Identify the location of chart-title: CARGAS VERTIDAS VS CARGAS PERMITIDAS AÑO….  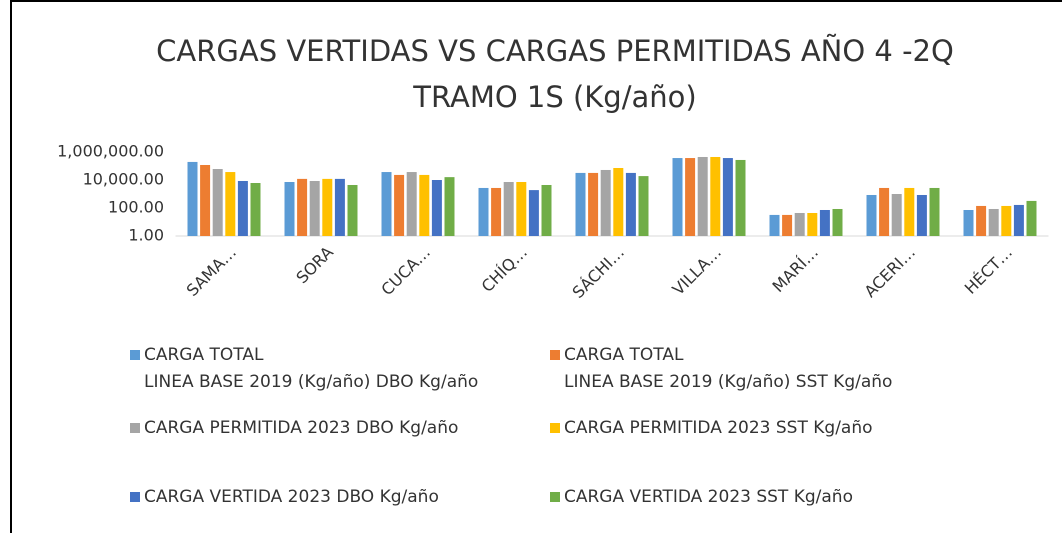
(555, 74).